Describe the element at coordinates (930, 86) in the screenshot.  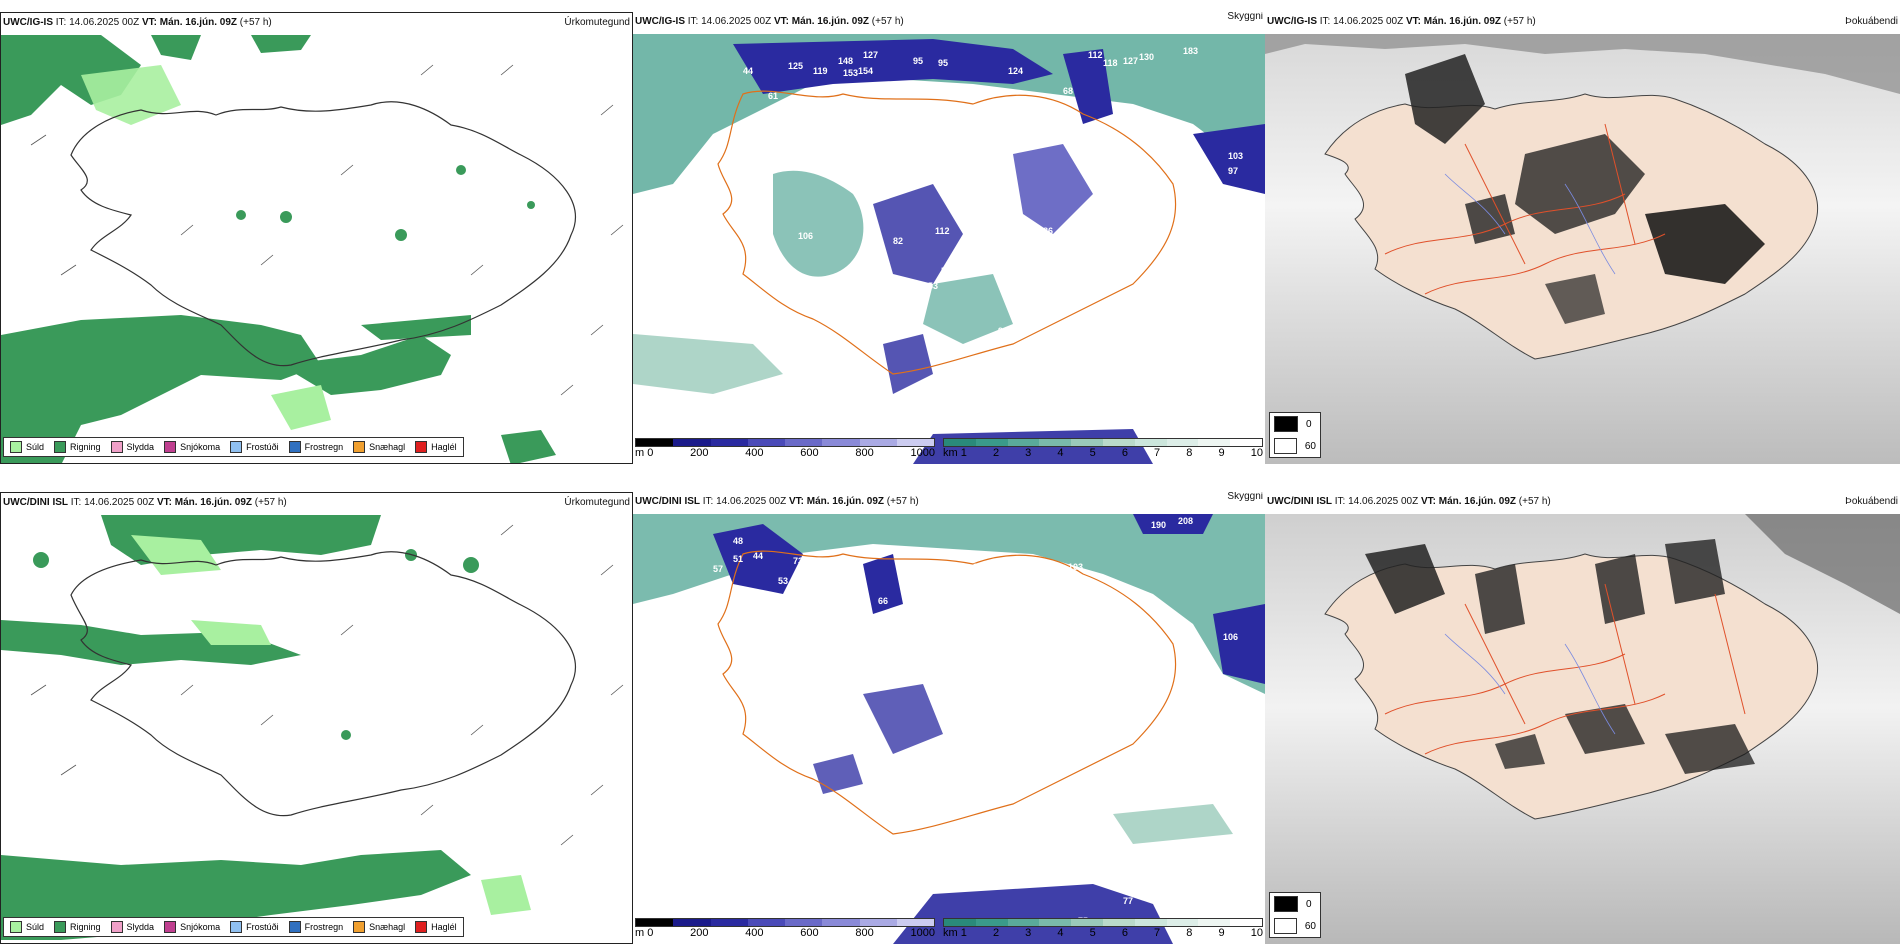
I see `vis-label: 231` at that location.